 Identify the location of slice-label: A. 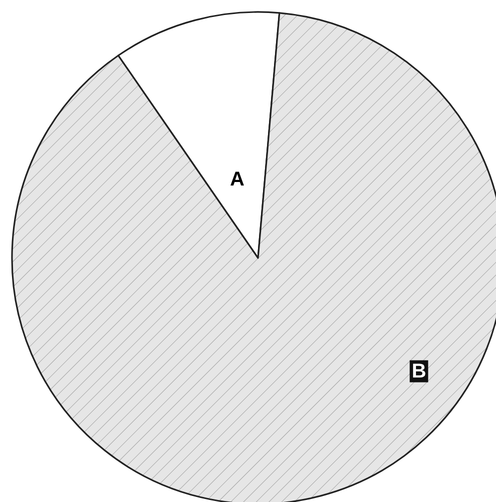
(237, 179).